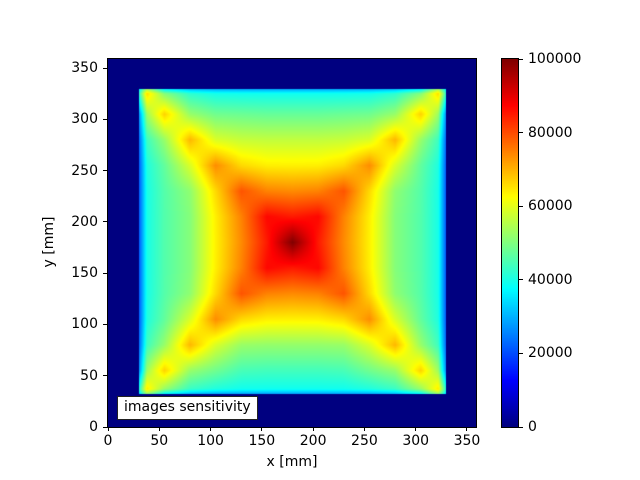  Describe the element at coordinates (555, 59) in the screenshot. I see `colorbar-tick-label: 100000` at that location.